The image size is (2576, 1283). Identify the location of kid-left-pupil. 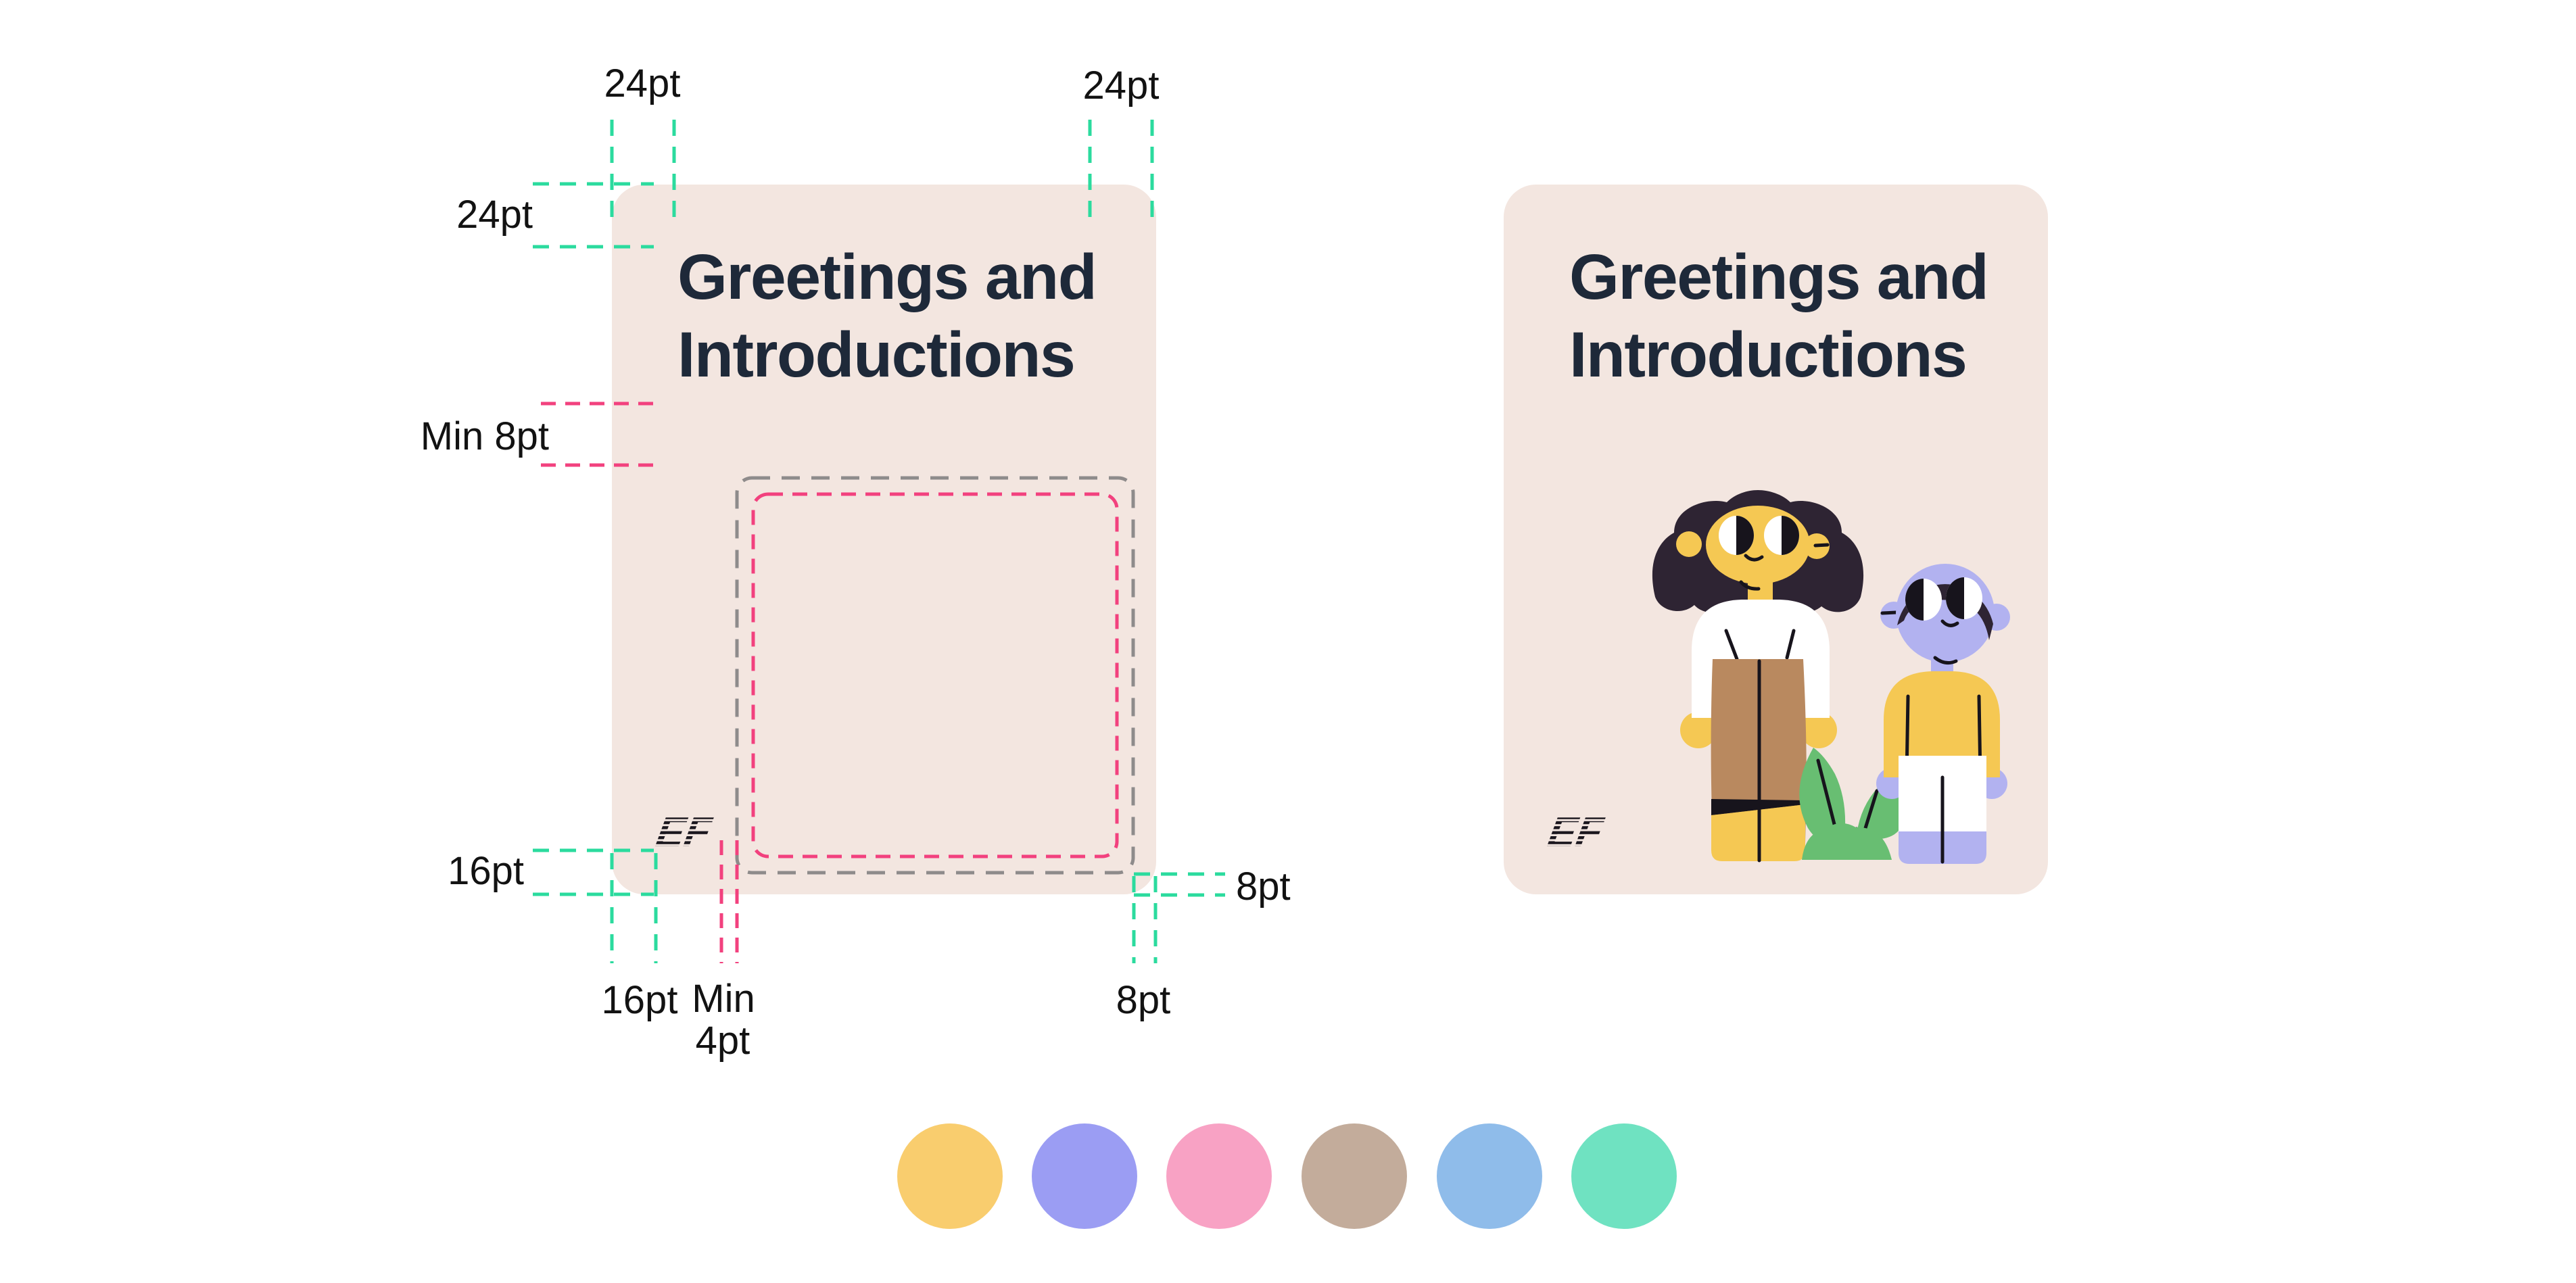
(1914, 600).